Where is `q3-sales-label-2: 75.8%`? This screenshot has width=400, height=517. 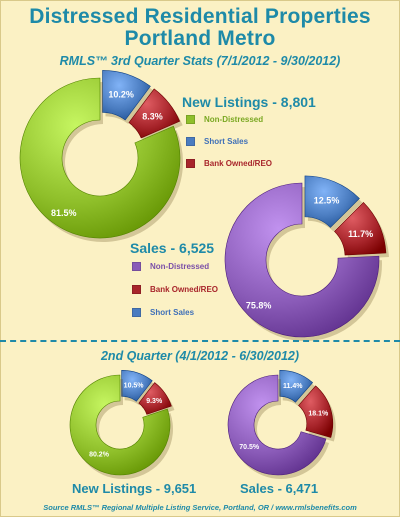 q3-sales-label-2: 75.8% is located at coordinates (259, 306).